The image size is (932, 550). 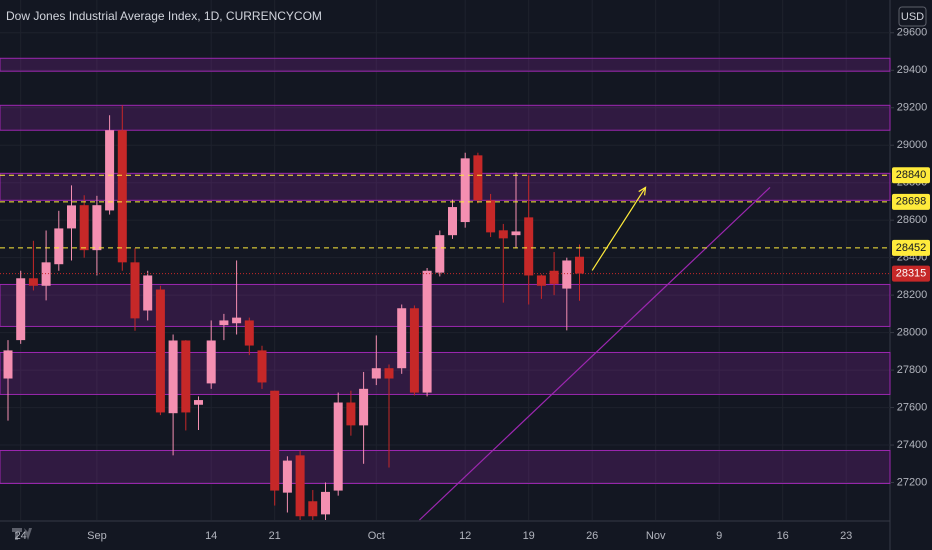 I want to click on x-tick-label: Sep, so click(x=97, y=536).